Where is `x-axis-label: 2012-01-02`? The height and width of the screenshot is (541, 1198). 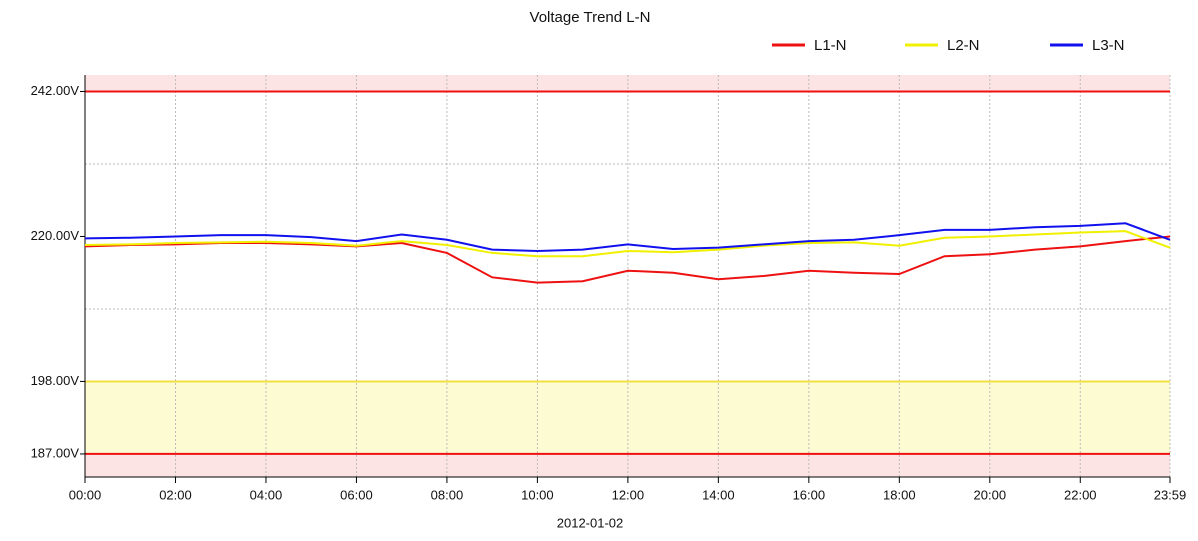
x-axis-label: 2012-01-02 is located at coordinates (590, 522).